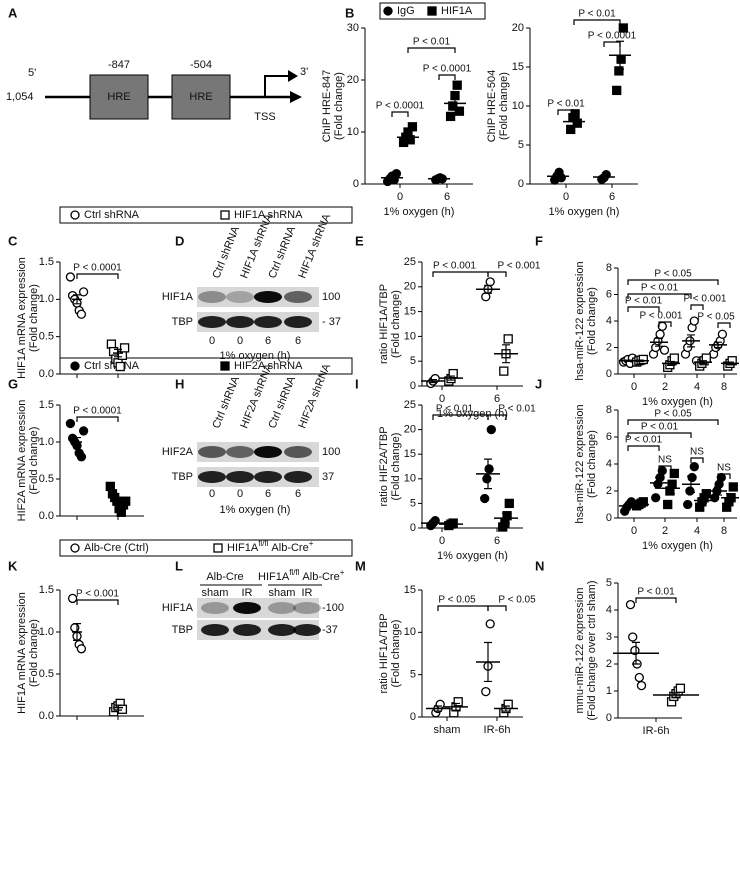 This screenshot has height=894, width=740. Describe the element at coordinates (406, 11) in the screenshot. I see `legend-label: IgG` at that location.